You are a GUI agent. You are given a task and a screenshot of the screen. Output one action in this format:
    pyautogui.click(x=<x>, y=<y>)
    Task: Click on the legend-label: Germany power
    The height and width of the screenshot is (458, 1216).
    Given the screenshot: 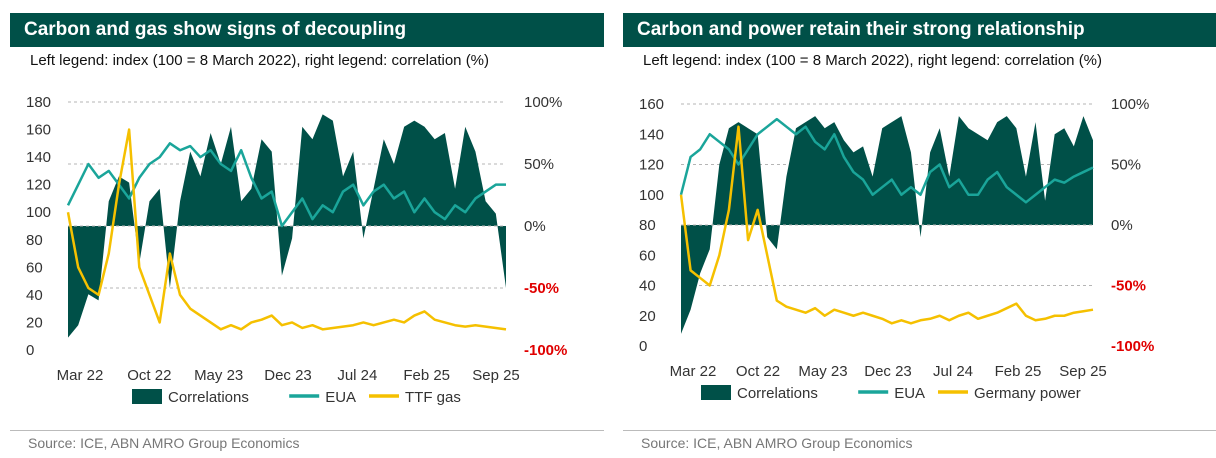 What is the action you would take?
    pyautogui.click(x=1027, y=393)
    